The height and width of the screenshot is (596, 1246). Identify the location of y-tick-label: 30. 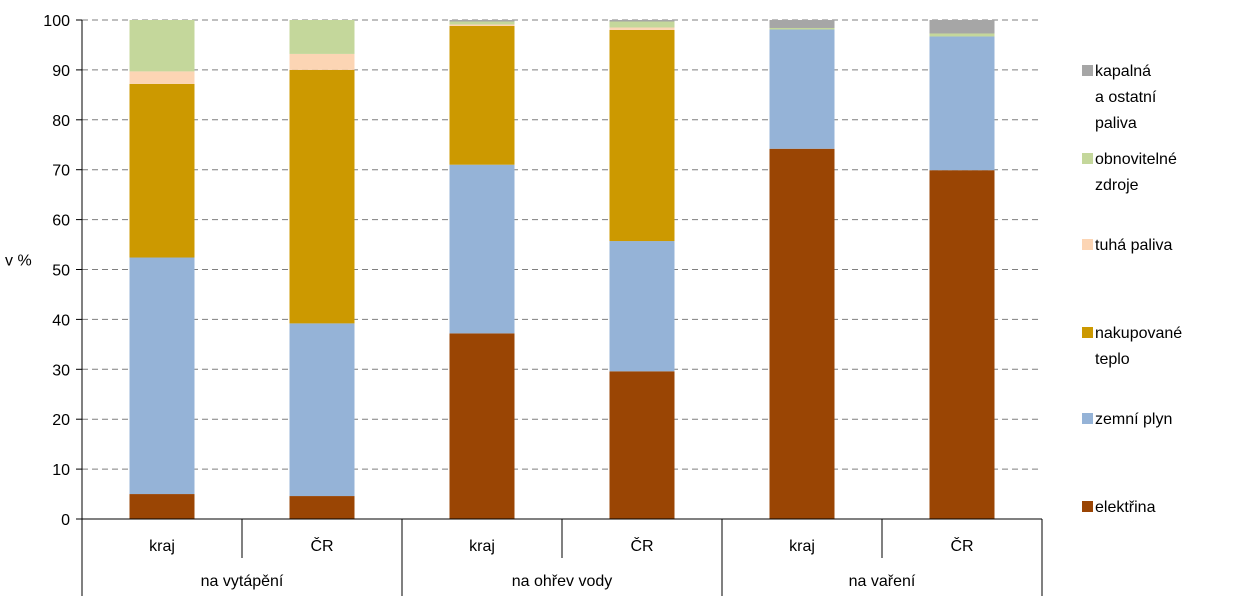
(61, 370).